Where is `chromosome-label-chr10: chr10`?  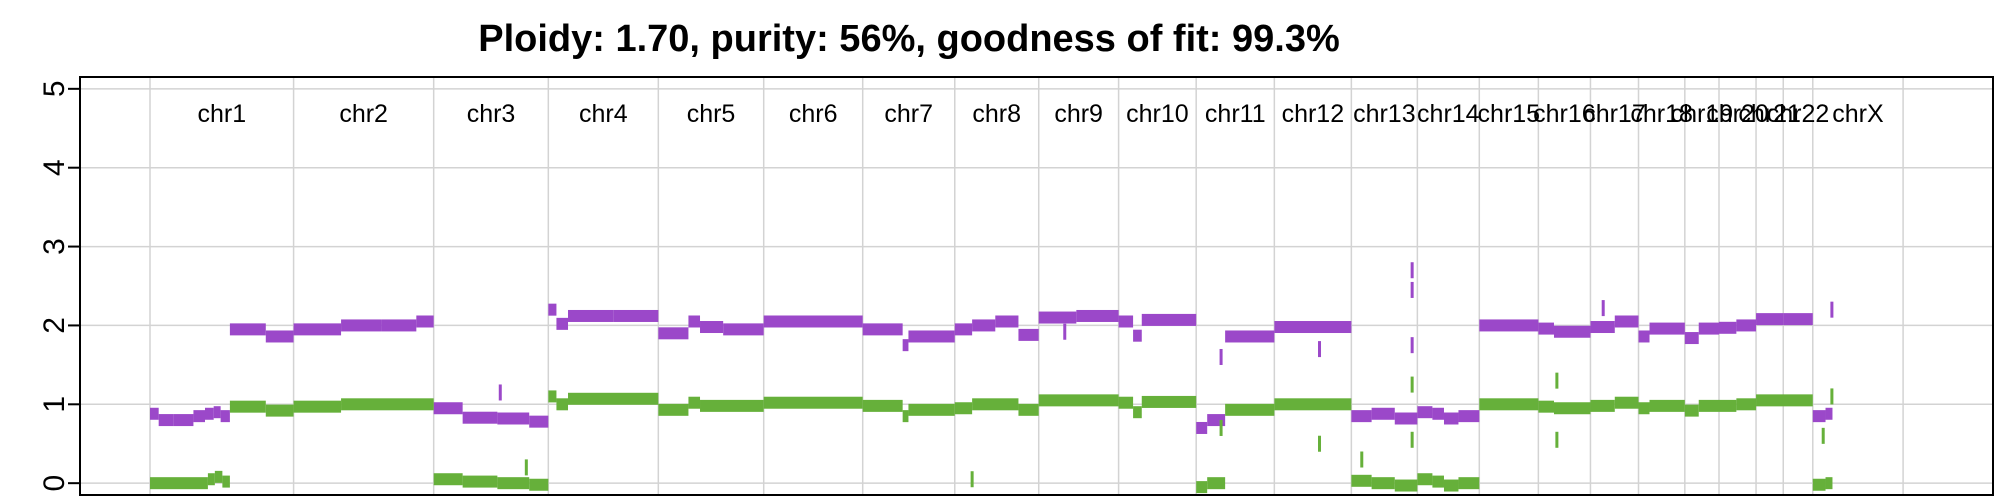 chromosome-label-chr10: chr10 is located at coordinates (1157, 114).